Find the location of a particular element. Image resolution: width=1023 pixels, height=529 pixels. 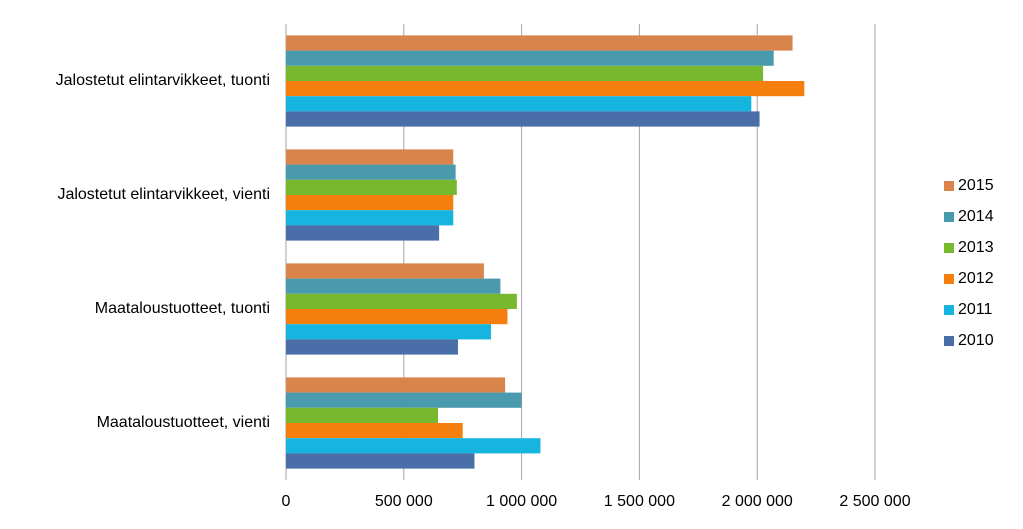

legend-label: 2010 is located at coordinates (976, 340).